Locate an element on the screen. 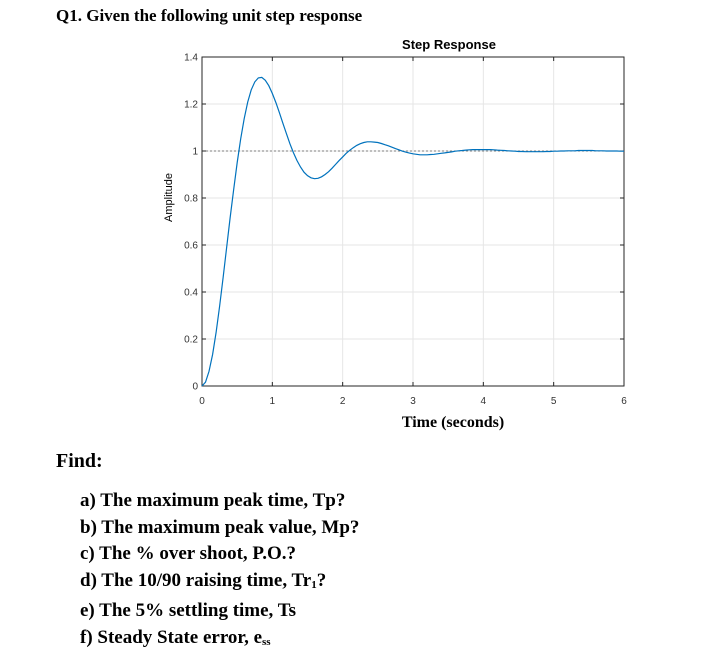  x-axis-label: Time (seconds) is located at coordinates (453, 422).